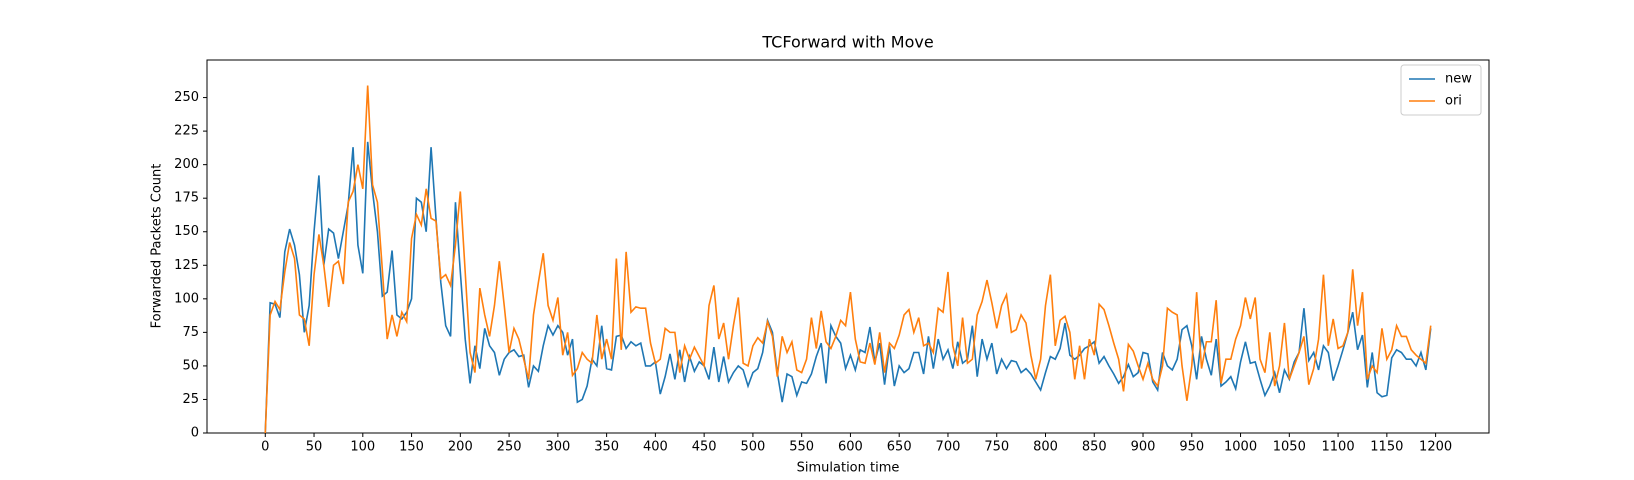 This screenshot has width=1634, height=480. Describe the element at coordinates (557, 447) in the screenshot. I see `x-tick-label: 300` at that location.